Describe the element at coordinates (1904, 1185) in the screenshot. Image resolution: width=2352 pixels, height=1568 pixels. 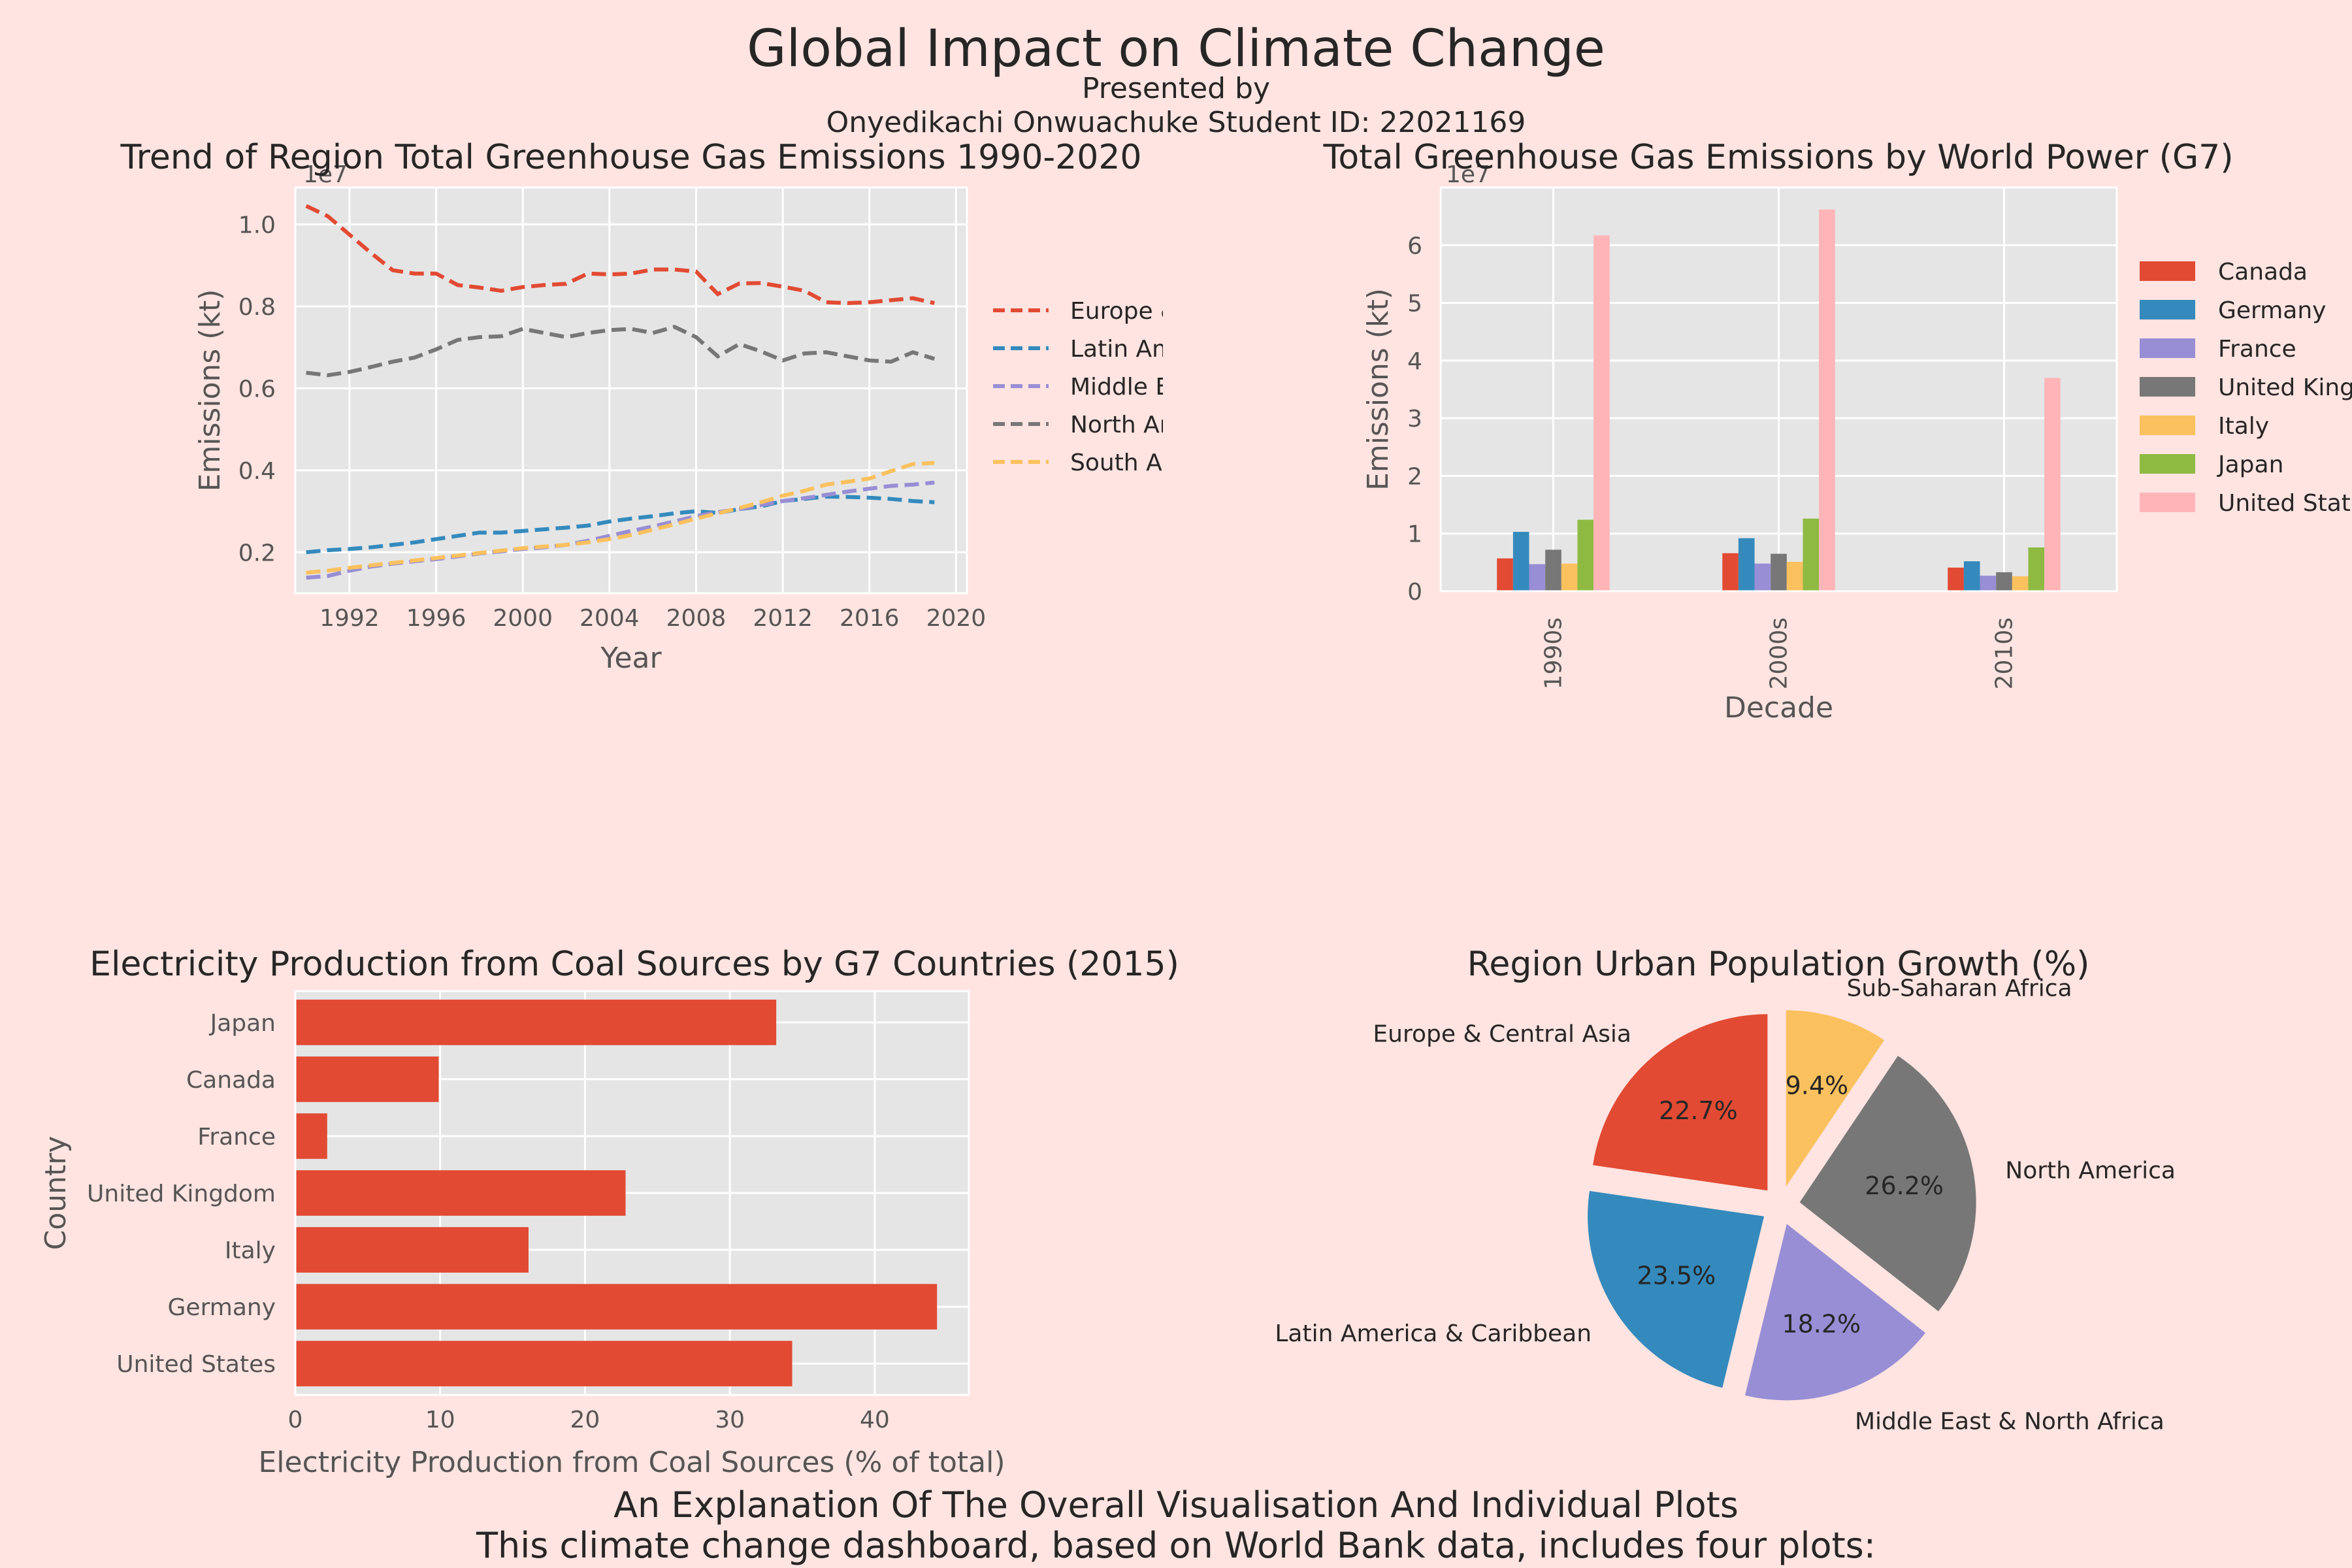
I see `slice-percent-label: 26.2%` at that location.